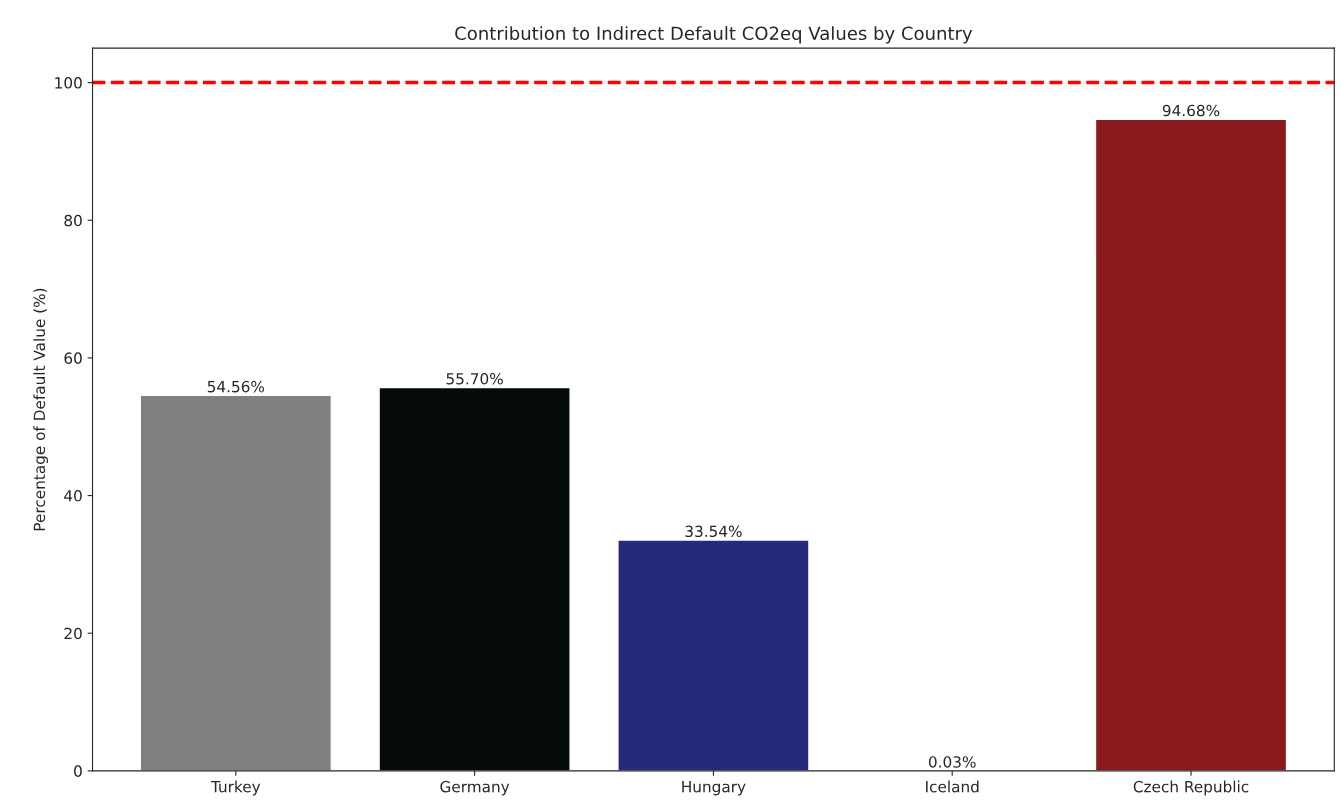  What do you see at coordinates (41, 409) in the screenshot?
I see `y-axis-title: Percentage of Default Value (%)` at bounding box center [41, 409].